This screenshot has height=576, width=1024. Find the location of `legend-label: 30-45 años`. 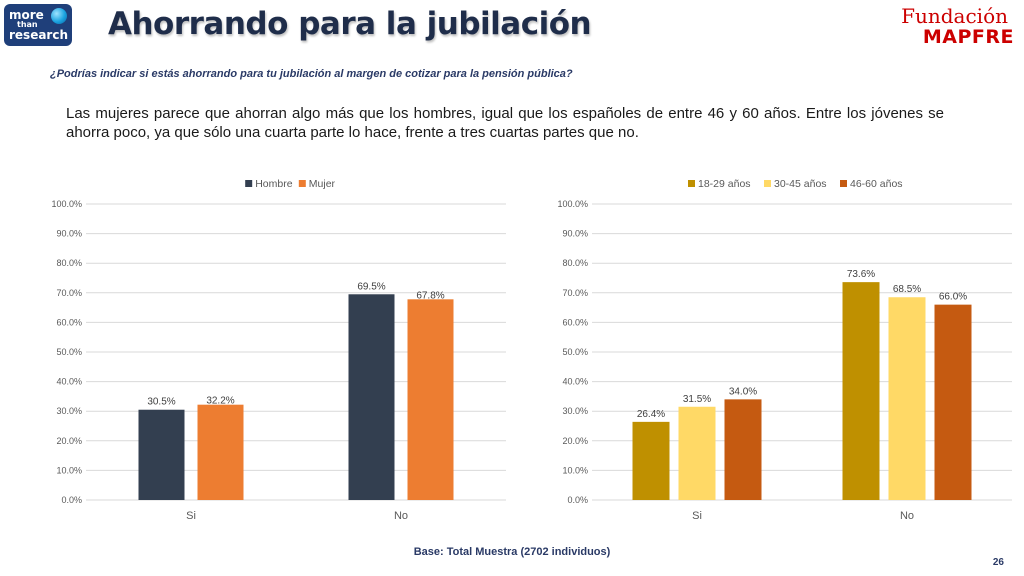

legend-label: 30-45 años is located at coordinates (800, 184).